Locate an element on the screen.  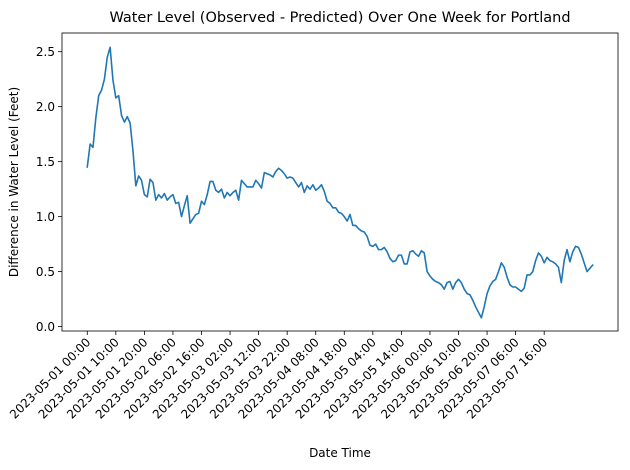
y-tick-label: 1.0 is located at coordinates (45, 217).